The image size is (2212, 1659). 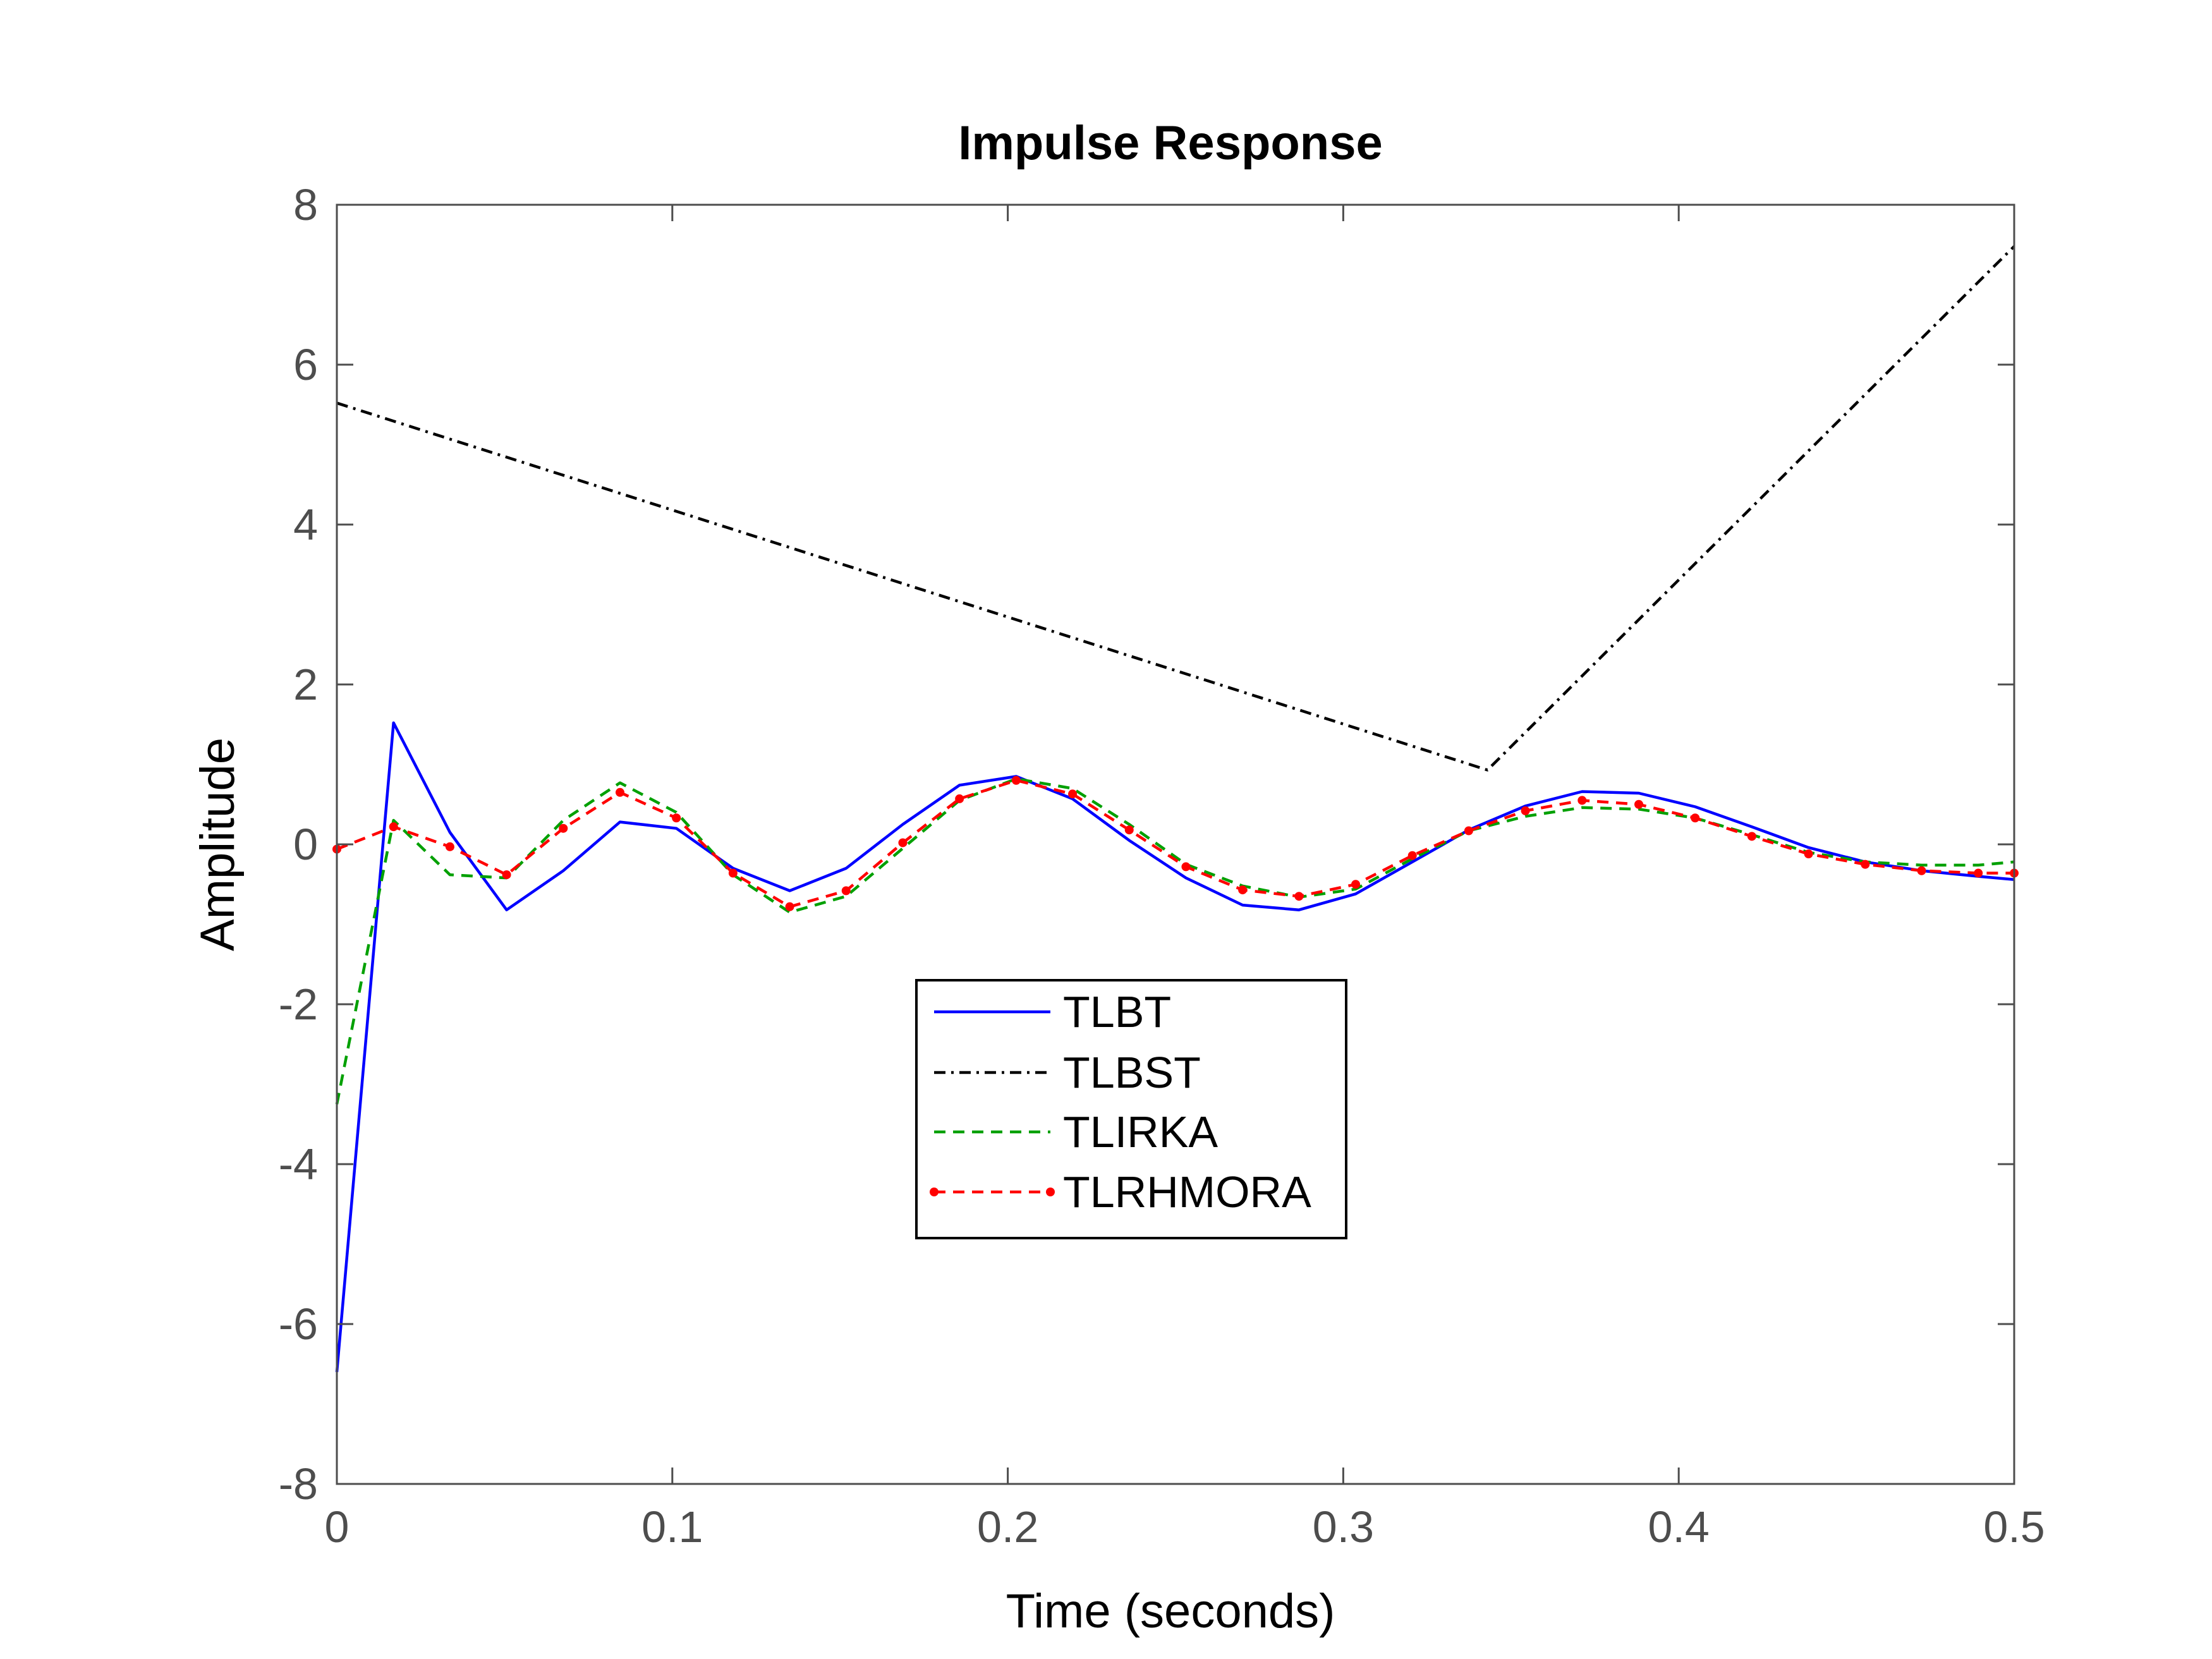 I want to click on y-tick-label: -6, so click(x=298, y=1324).